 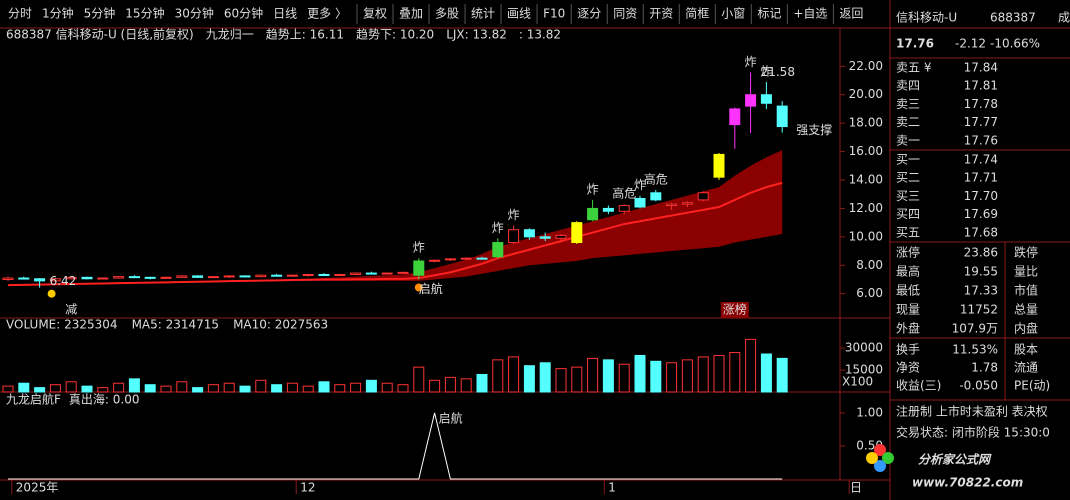 I want to click on toolbar-button: 更多 〉, so click(x=327, y=14).